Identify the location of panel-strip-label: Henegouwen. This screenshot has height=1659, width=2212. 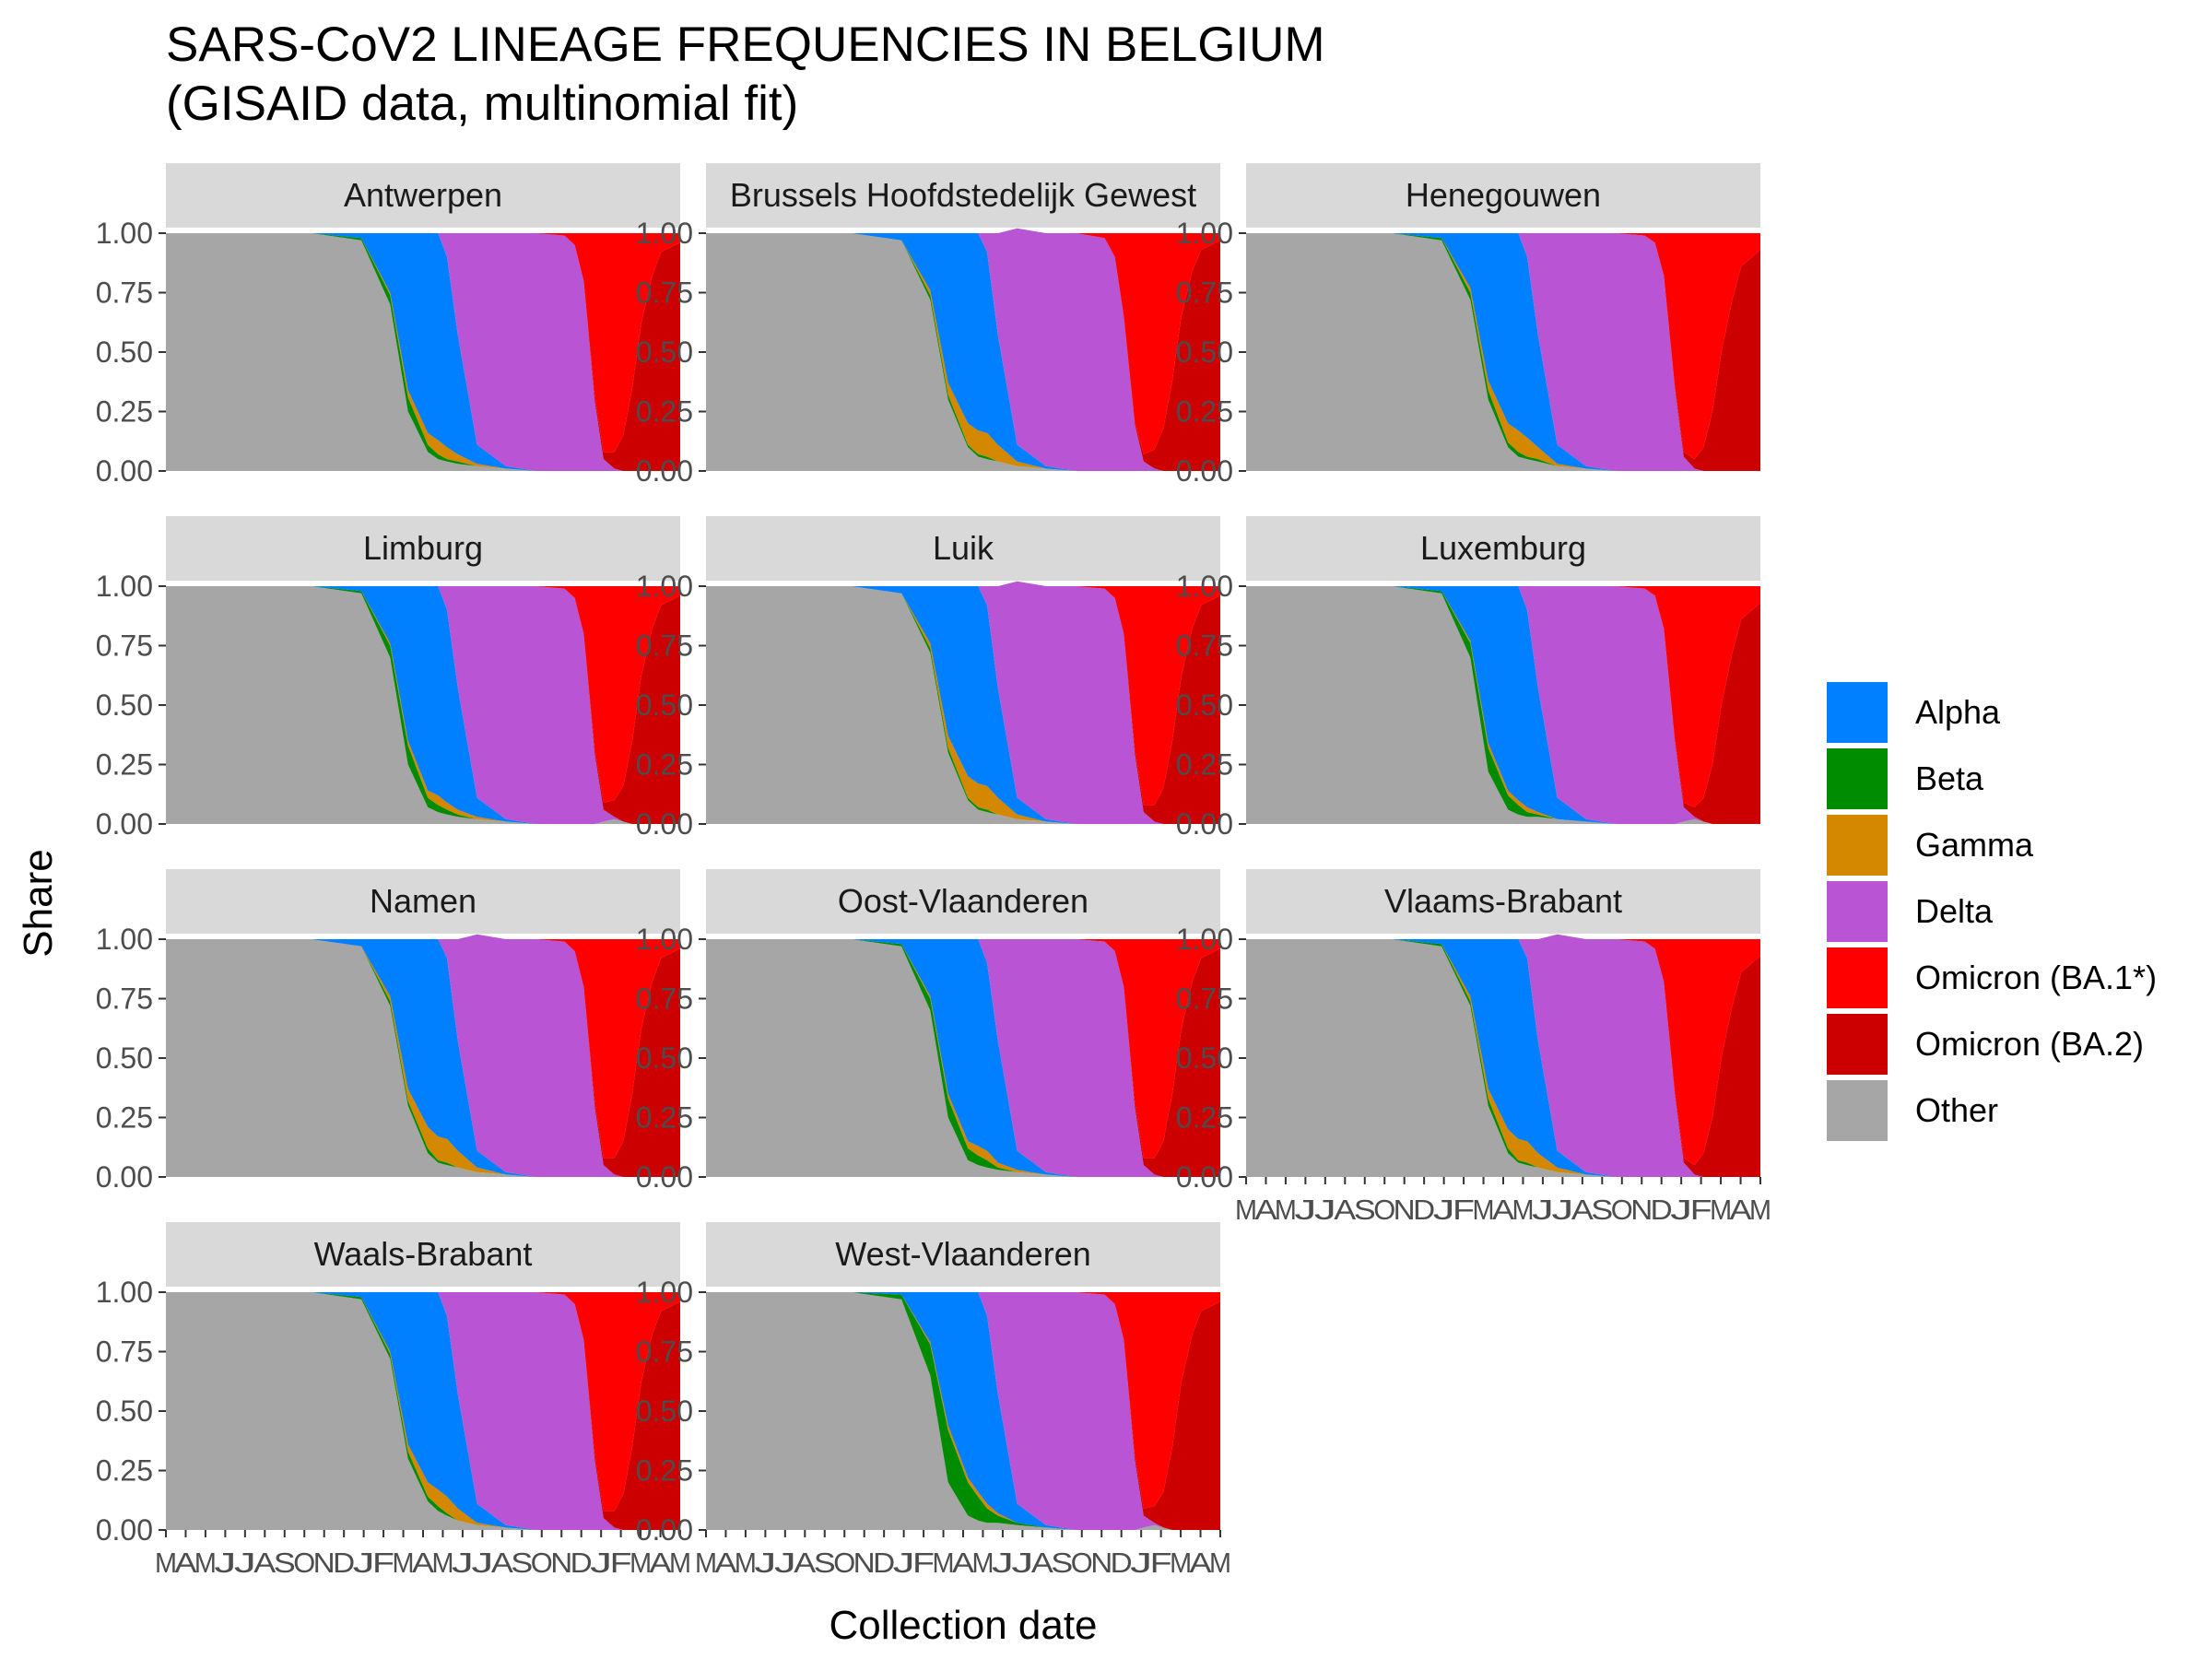
(1503, 195).